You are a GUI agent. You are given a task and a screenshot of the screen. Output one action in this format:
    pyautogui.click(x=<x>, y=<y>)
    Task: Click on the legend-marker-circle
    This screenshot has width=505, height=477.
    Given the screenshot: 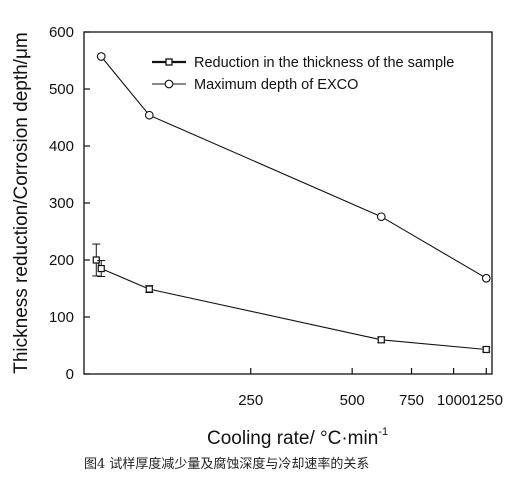 What is the action you would take?
    pyautogui.click(x=169, y=84)
    